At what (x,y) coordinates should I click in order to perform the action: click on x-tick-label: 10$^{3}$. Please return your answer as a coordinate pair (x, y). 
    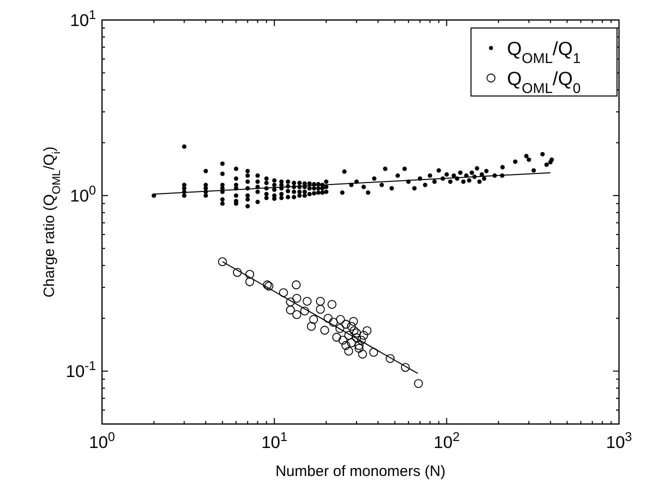
    Looking at the image, I should click on (619, 440).